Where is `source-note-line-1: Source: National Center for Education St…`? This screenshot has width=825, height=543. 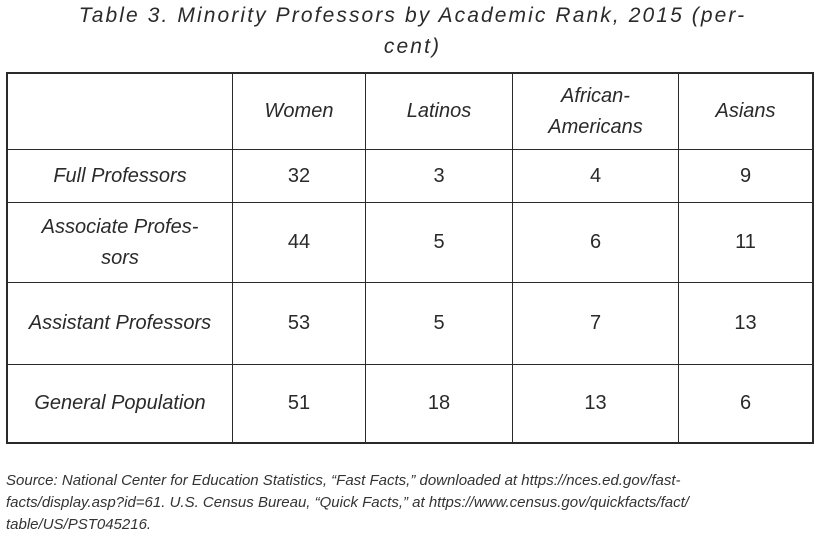 source-note-line-1: Source: National Center for Education St… is located at coordinates (343, 480).